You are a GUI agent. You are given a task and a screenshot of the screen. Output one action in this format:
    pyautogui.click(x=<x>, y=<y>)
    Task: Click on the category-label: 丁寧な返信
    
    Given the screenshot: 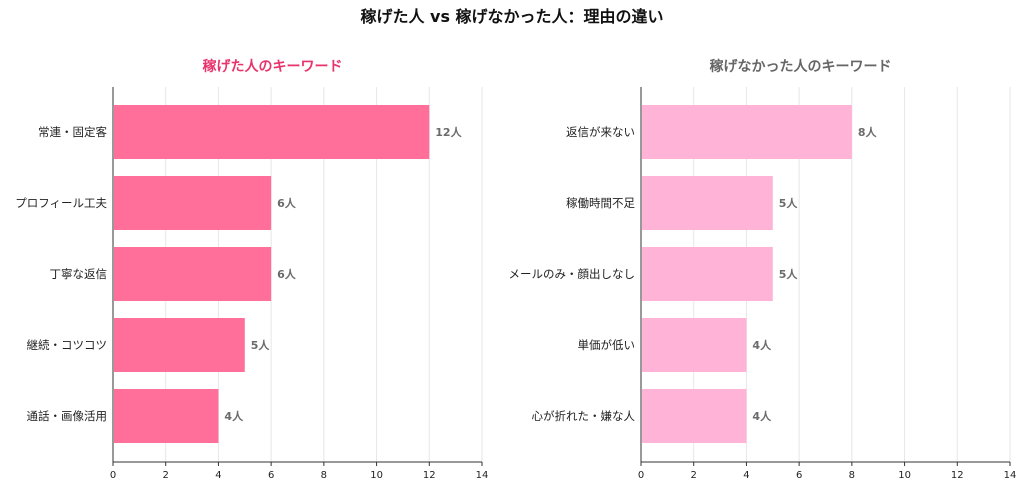 What is the action you would take?
    pyautogui.click(x=79, y=274)
    